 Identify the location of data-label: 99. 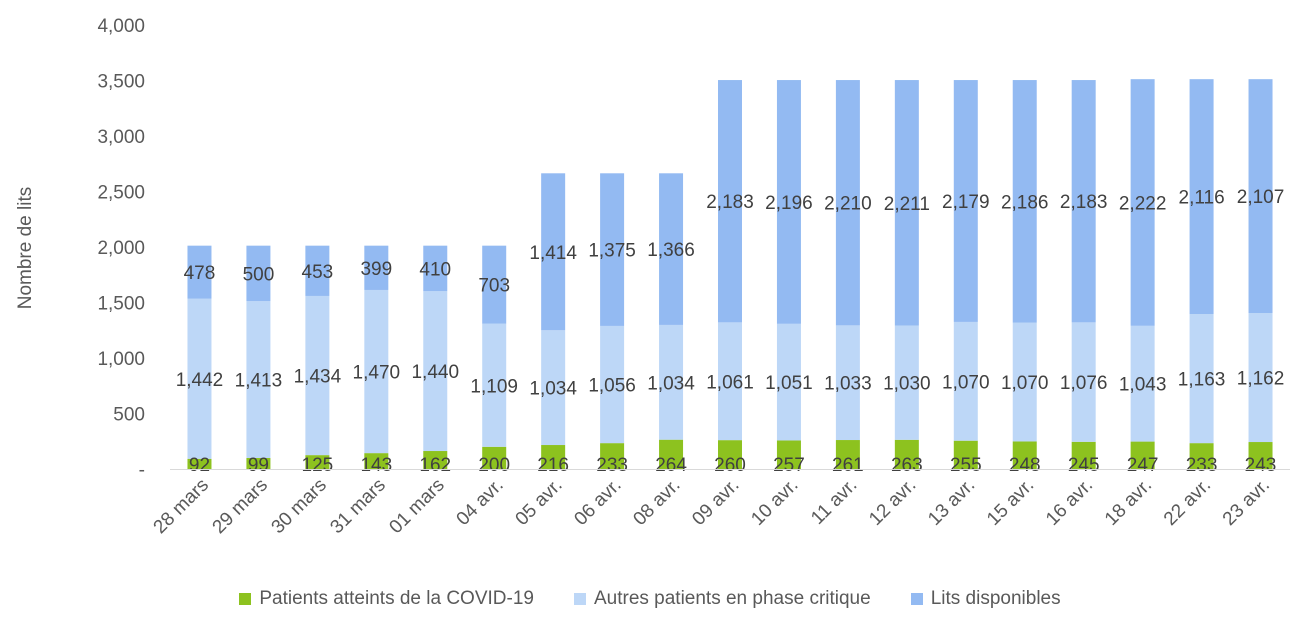
(258, 465).